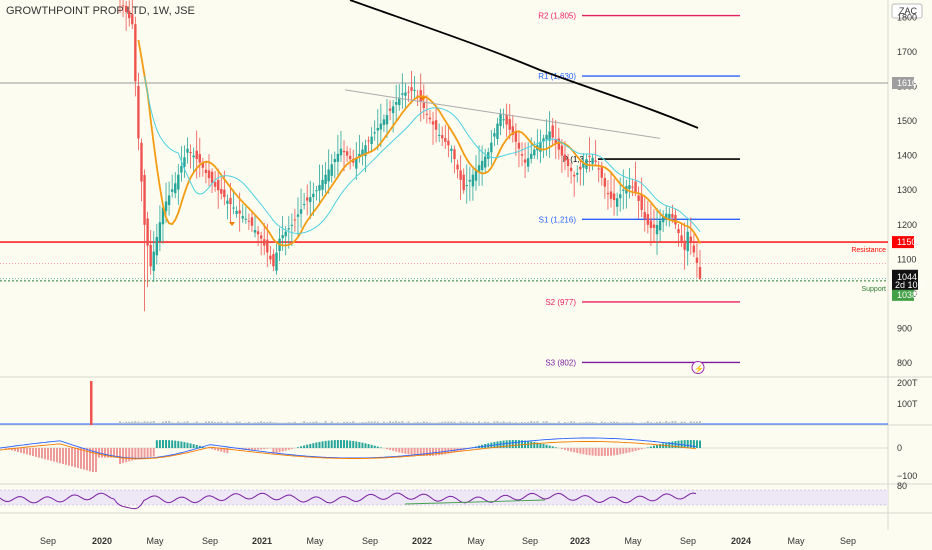  Describe the element at coordinates (848, 541) in the screenshot. I see `x-tick-label: Sep` at that location.